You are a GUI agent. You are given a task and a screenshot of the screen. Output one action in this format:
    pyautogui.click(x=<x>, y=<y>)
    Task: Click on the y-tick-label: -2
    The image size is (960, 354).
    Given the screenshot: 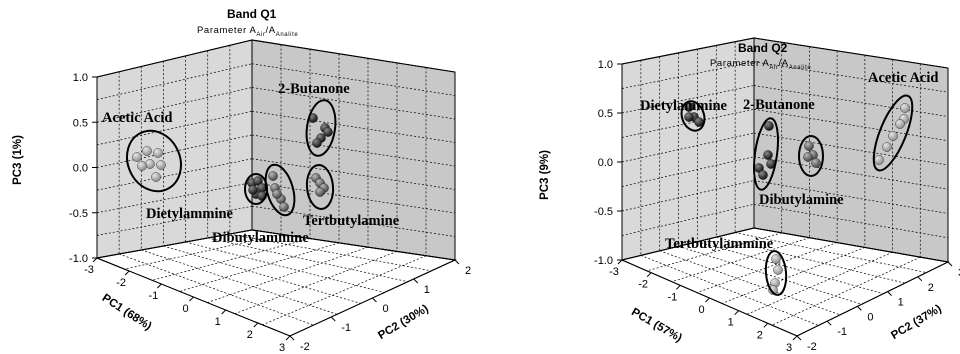 What is the action you would take?
    pyautogui.click(x=812, y=347)
    